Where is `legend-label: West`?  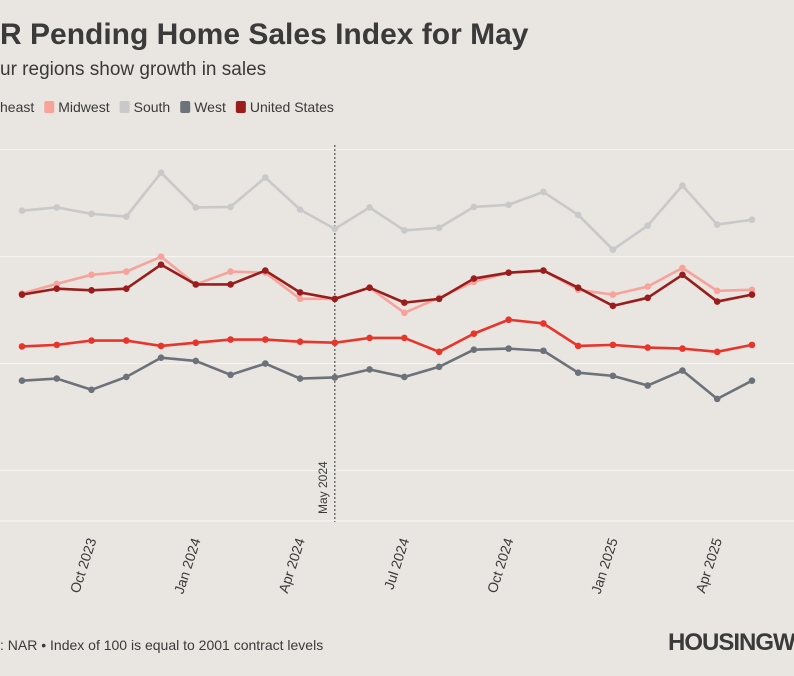
legend-label: West is located at coordinates (210, 107).